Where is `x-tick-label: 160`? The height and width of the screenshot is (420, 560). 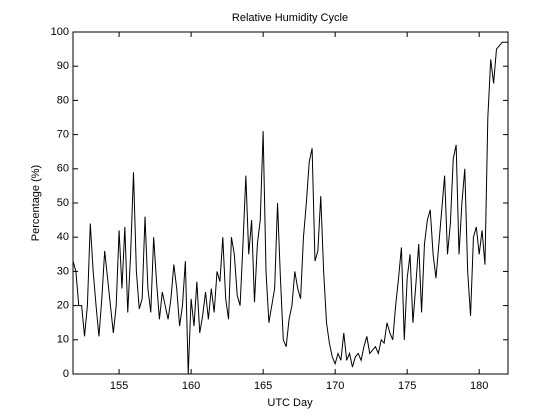 x-tick-label: 160 is located at coordinates (191, 386).